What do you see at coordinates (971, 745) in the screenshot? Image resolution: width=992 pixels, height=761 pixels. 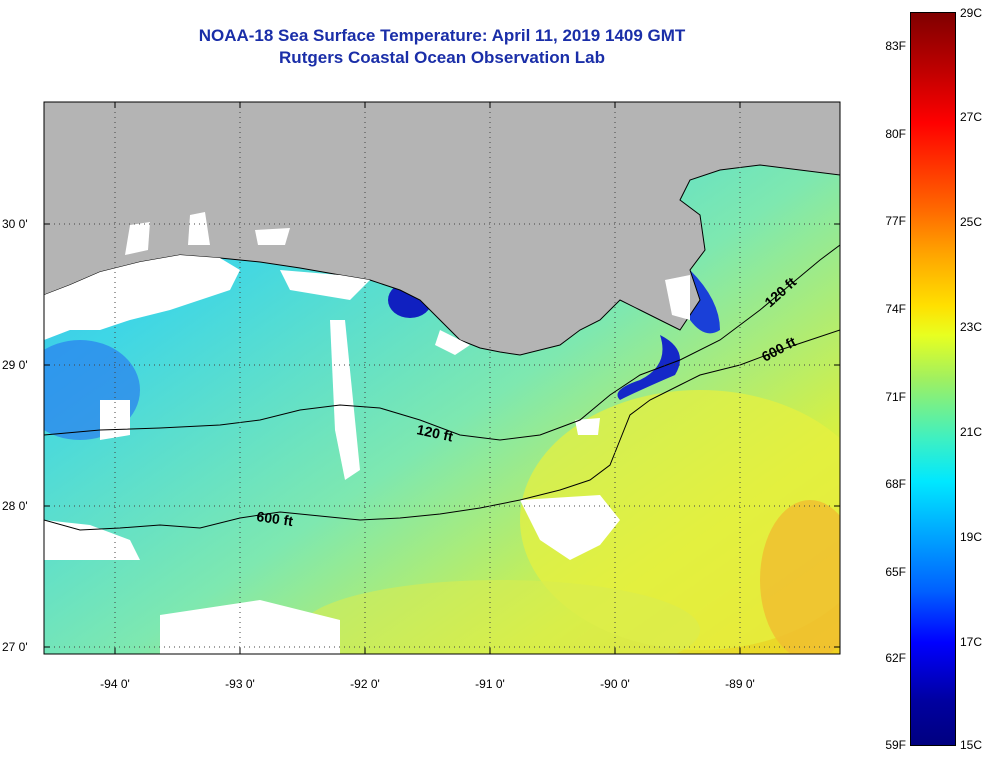 I see `colorbar-label-c: 15C` at bounding box center [971, 745].